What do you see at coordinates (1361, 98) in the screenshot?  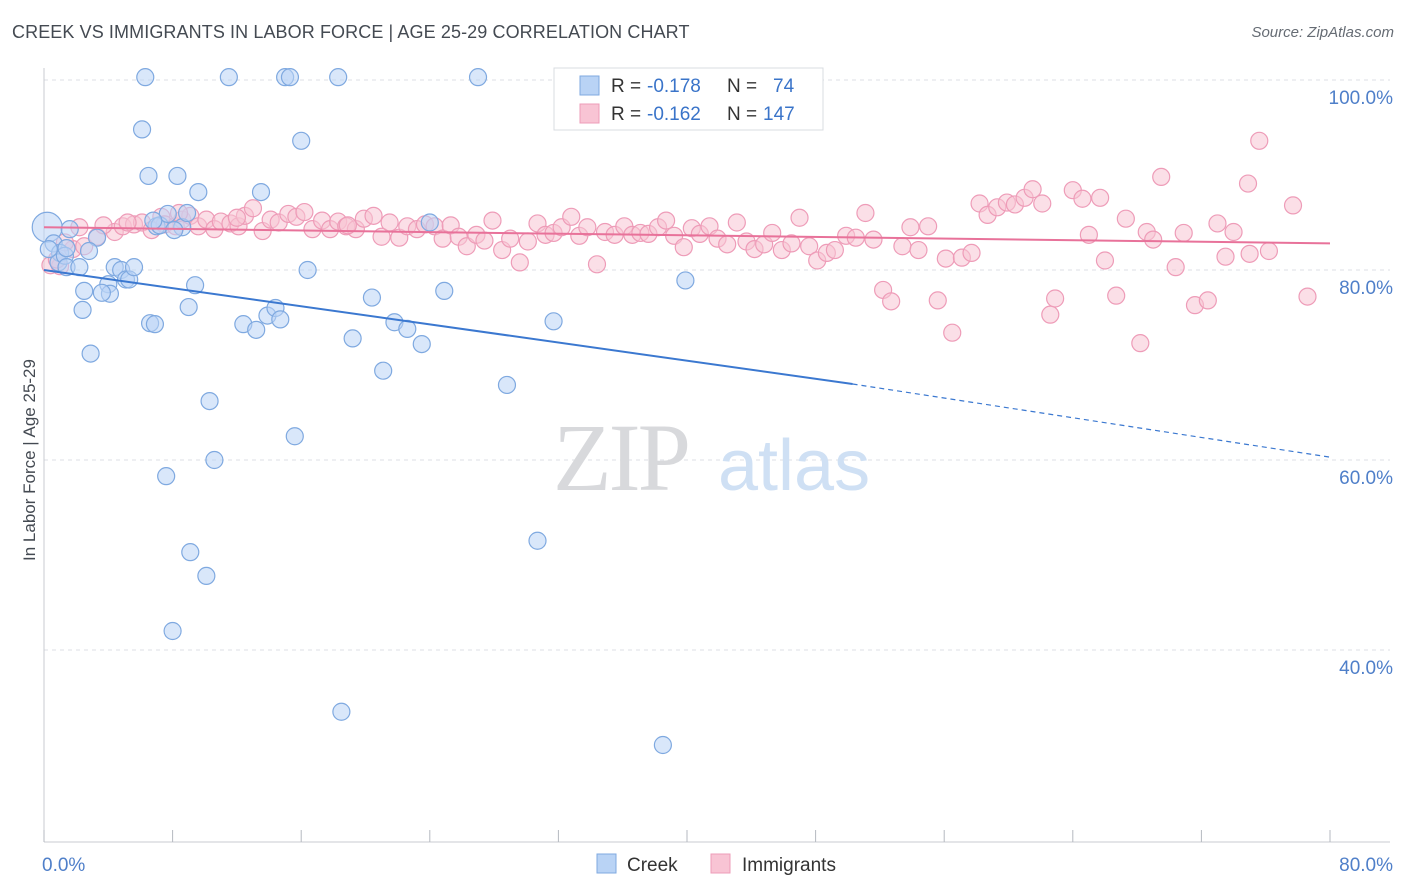 I see `y-tick-label: 100.0%` at bounding box center [1361, 98].